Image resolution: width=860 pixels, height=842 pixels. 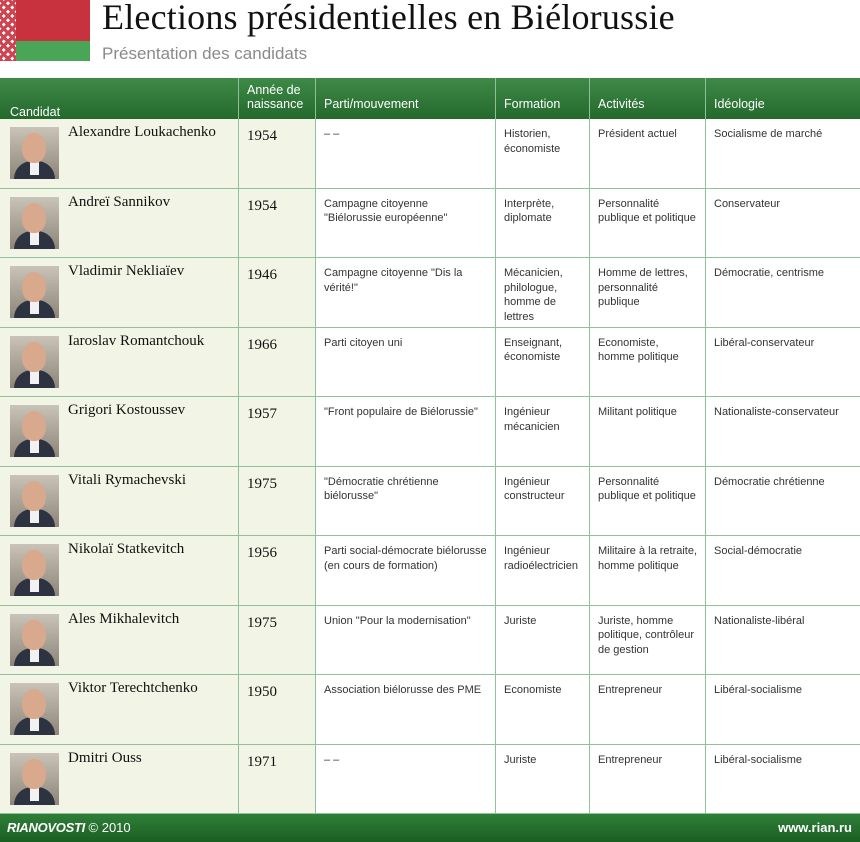 I want to click on birth-year-cell: 1950, so click(x=276, y=709).